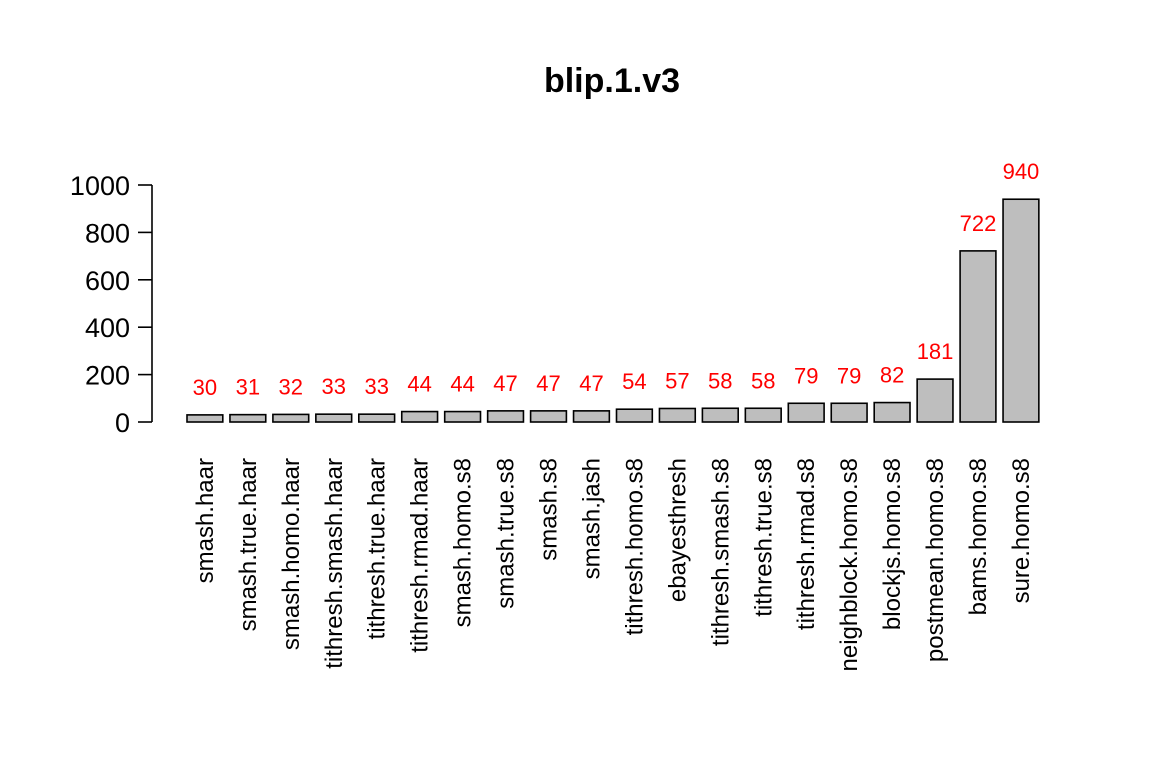 The image size is (1152, 768). What do you see at coordinates (205, 387) in the screenshot?
I see `data-label: 30` at bounding box center [205, 387].